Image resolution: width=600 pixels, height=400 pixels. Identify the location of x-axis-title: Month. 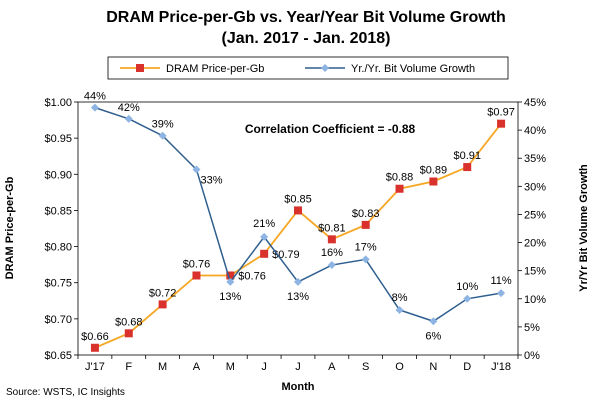
(298, 387).